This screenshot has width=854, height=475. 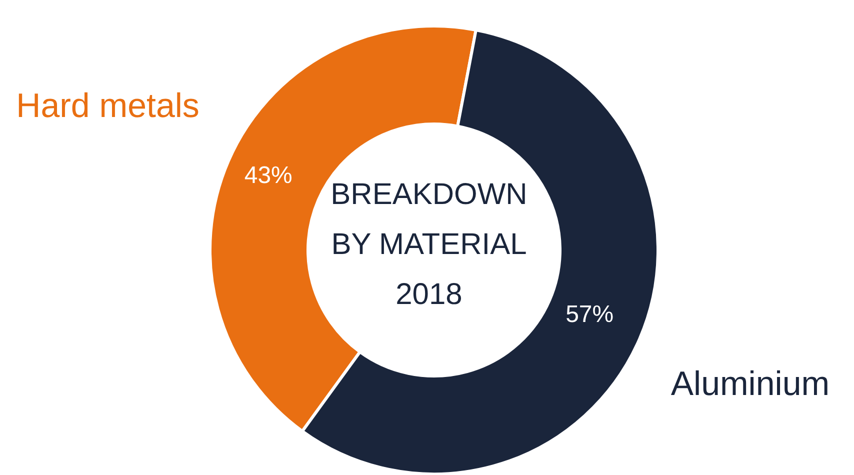 What do you see at coordinates (268, 175) in the screenshot?
I see `data-label: 43%` at bounding box center [268, 175].